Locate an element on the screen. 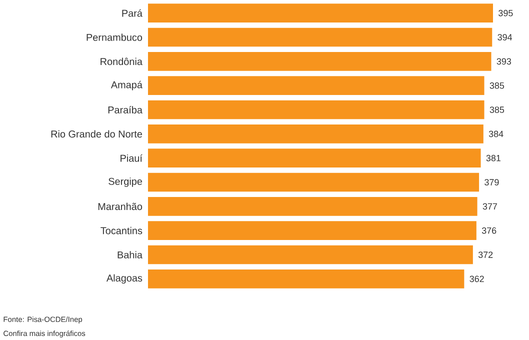  data-label: 393 is located at coordinates (504, 61).